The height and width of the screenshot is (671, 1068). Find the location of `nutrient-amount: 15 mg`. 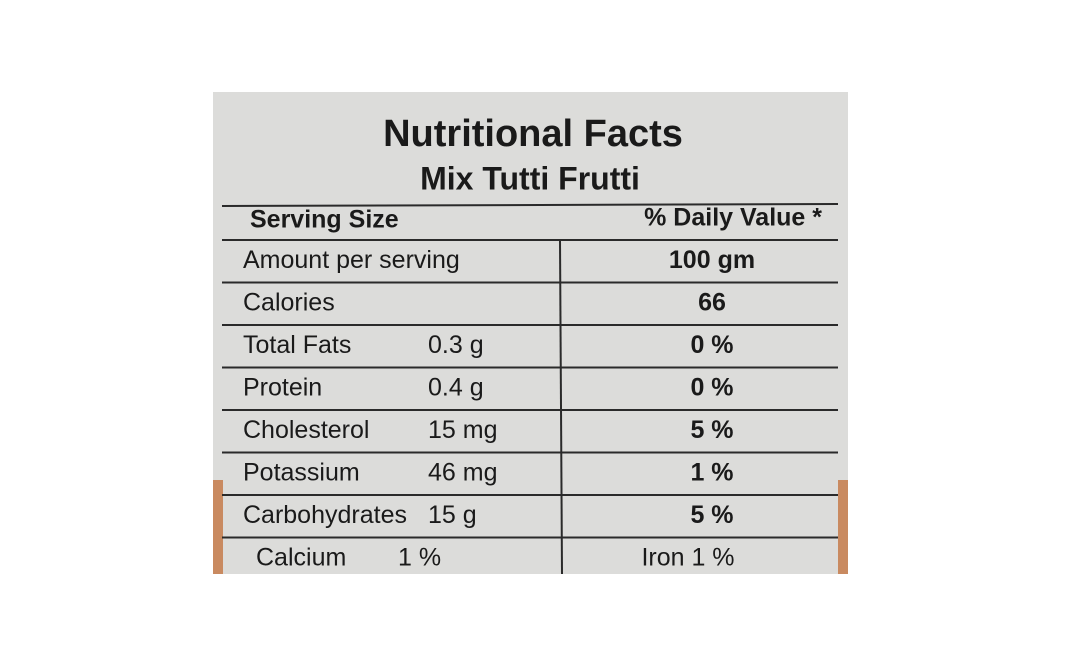

nutrient-amount: 15 mg is located at coordinates (462, 430).